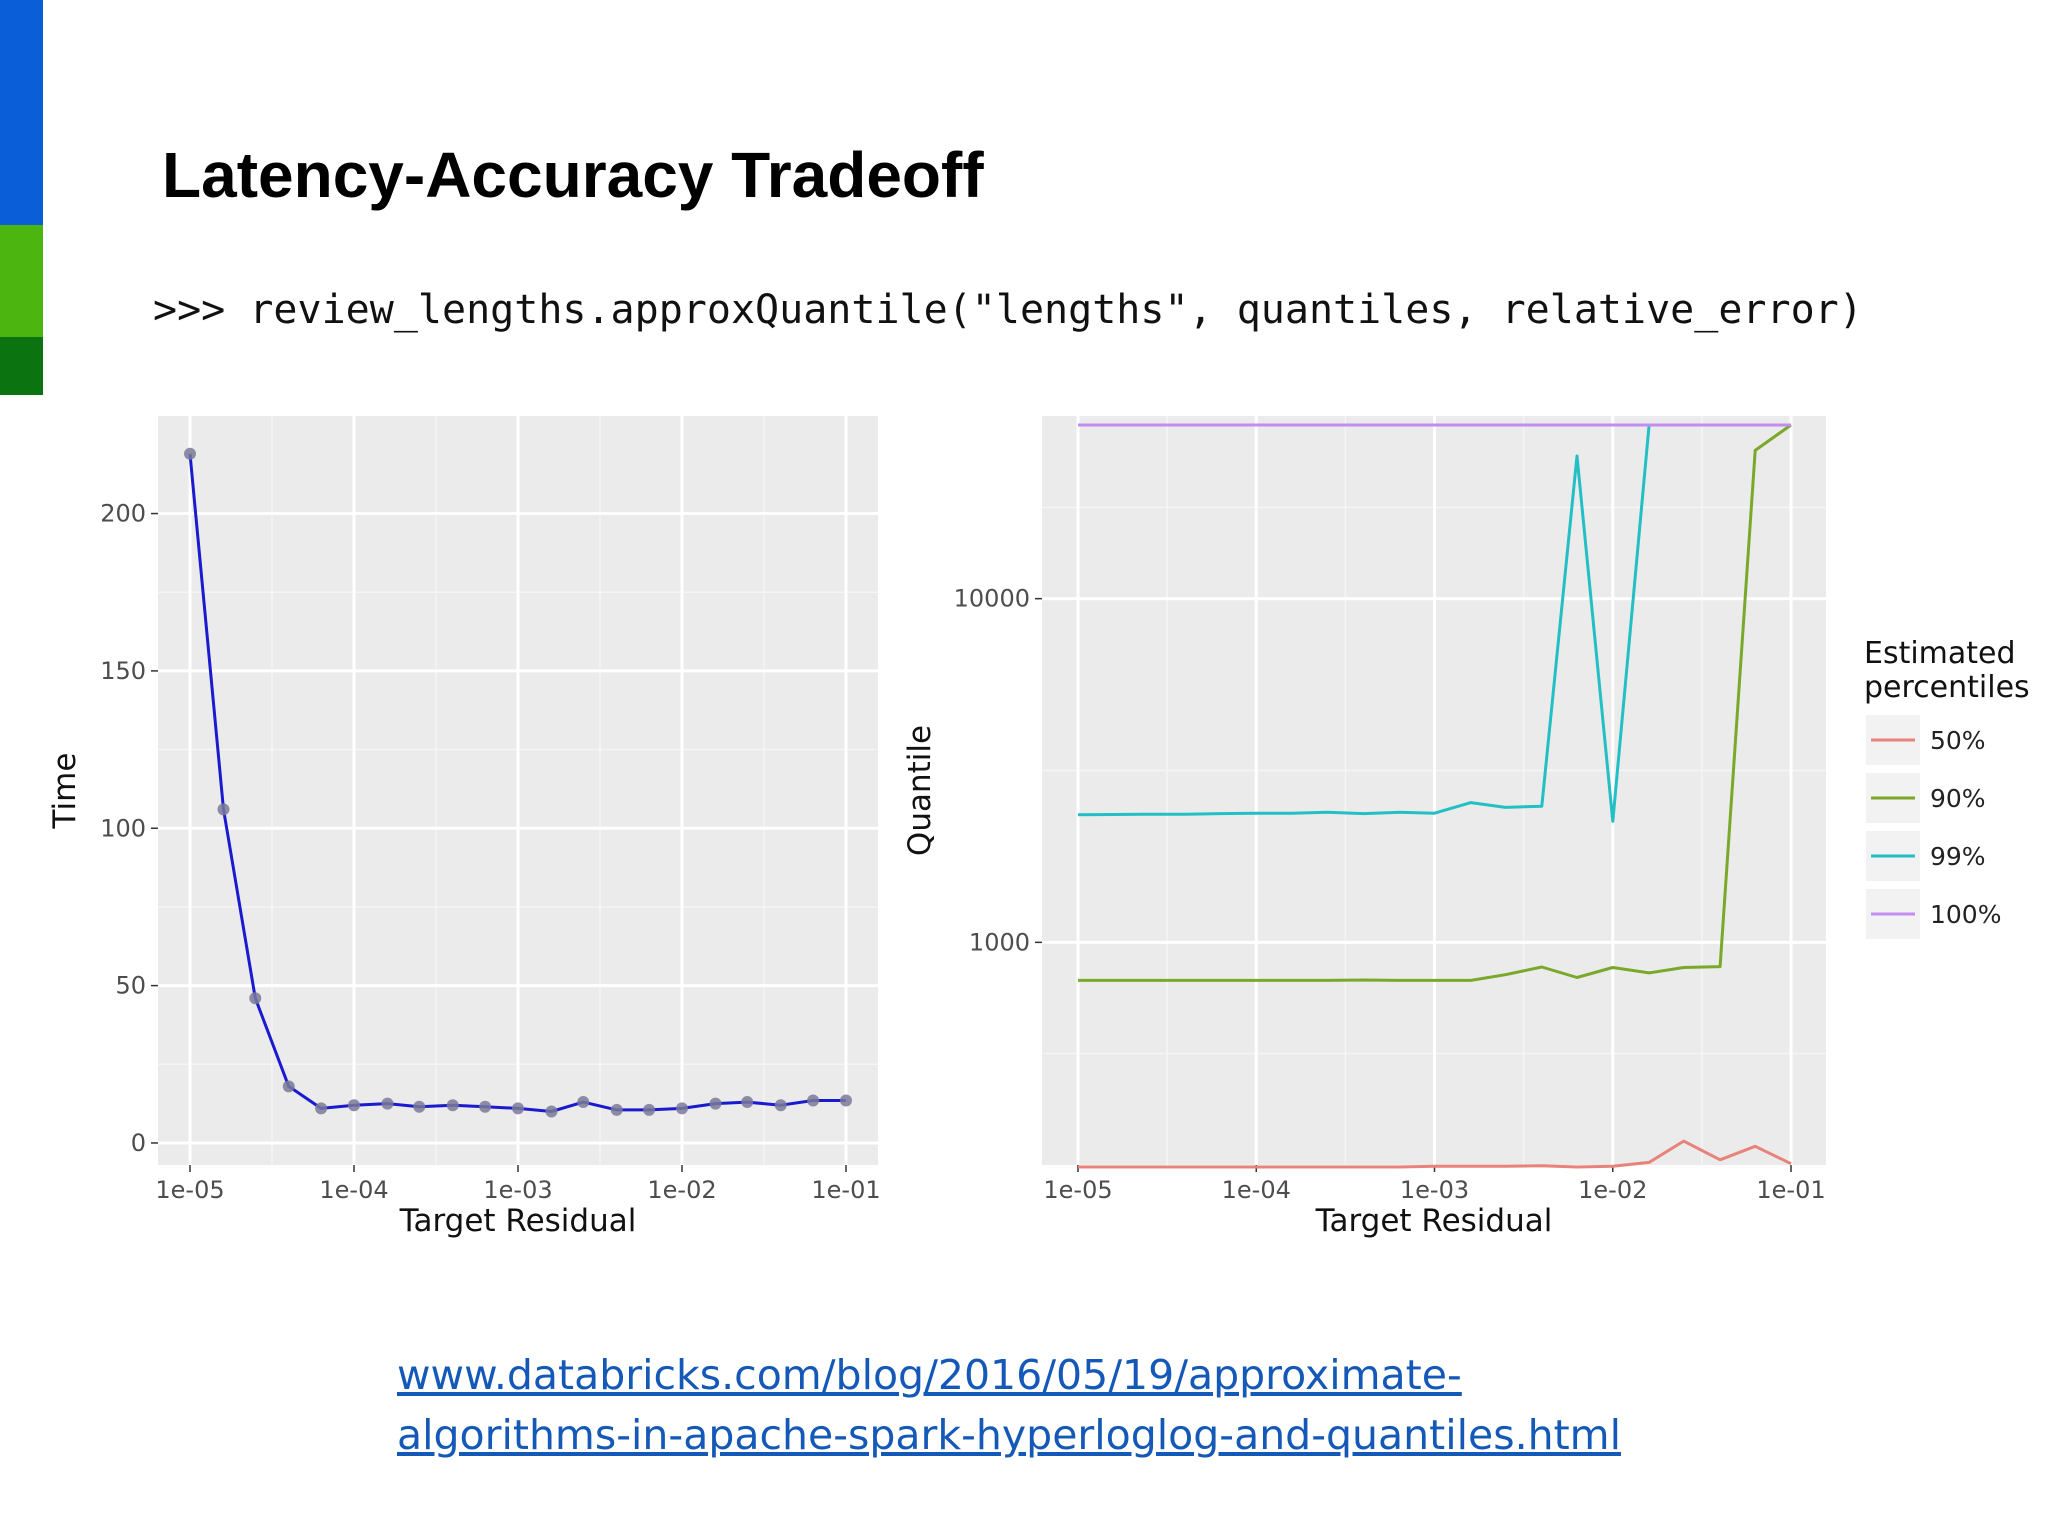  What do you see at coordinates (1435, 1154) in the screenshot?
I see `series-line-50pct` at bounding box center [1435, 1154].